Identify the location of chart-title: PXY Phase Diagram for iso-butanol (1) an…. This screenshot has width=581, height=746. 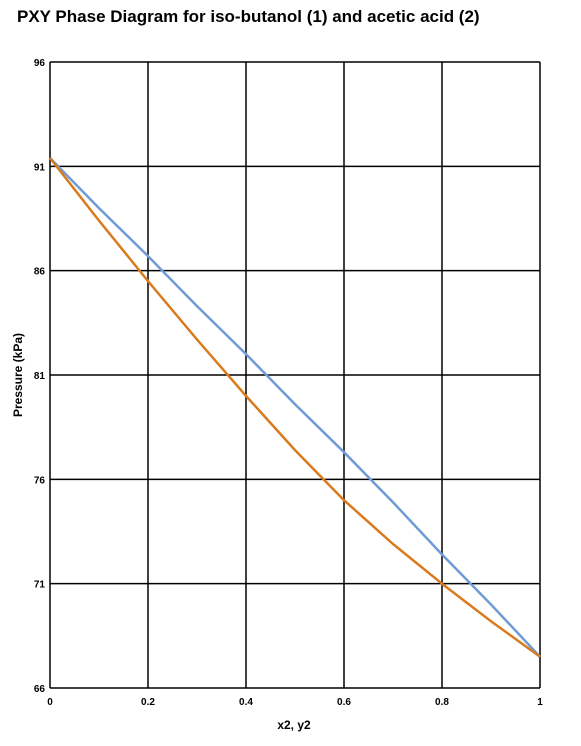
(248, 16).